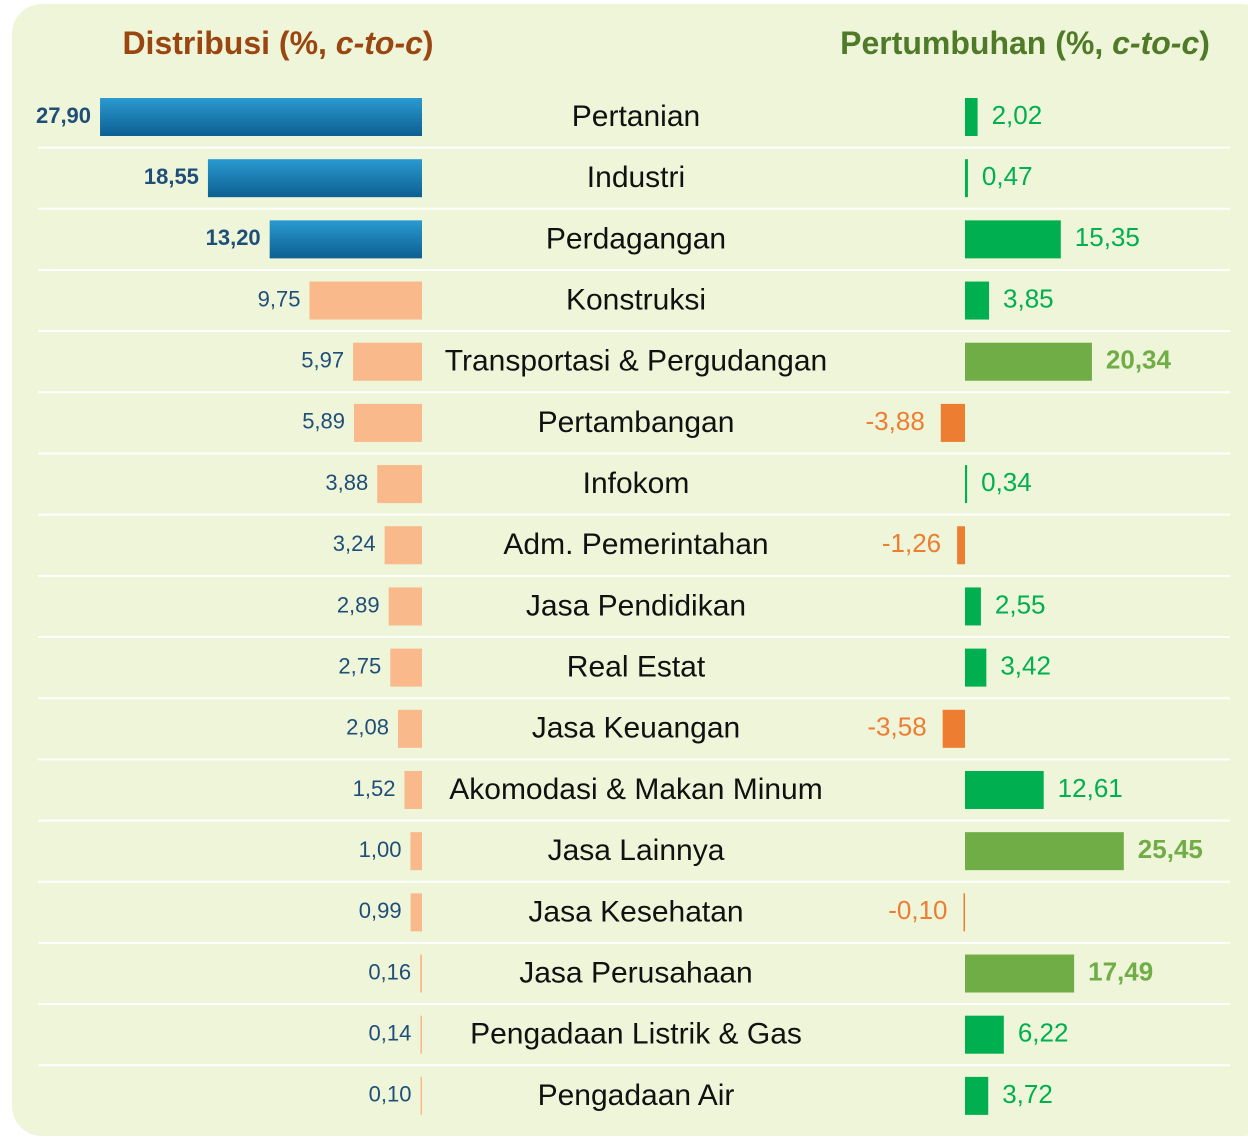 The height and width of the screenshot is (1138, 1248). Describe the element at coordinates (374, 788) in the screenshot. I see `value-label: 1,52` at that location.